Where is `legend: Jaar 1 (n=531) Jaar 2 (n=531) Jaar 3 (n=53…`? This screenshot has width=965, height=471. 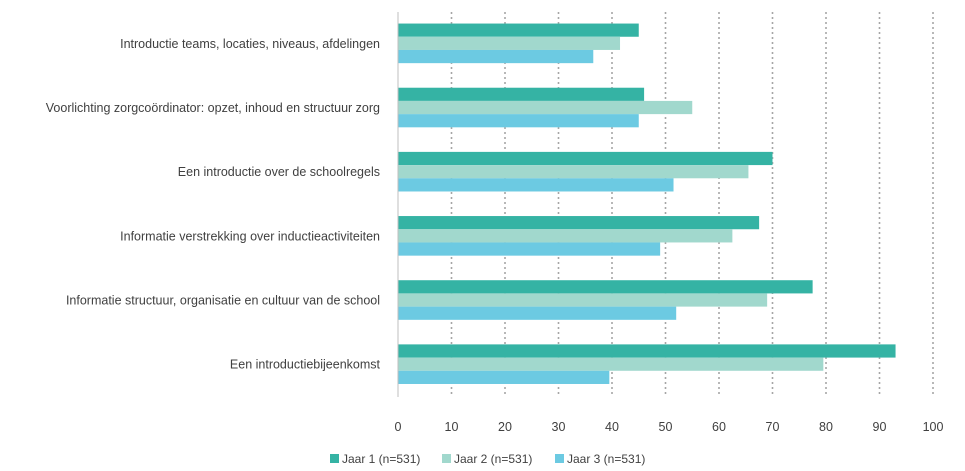
legend: Jaar 1 (n=531) Jaar 2 (n=531) Jaar 3 (n=53… is located at coordinates (487, 459).